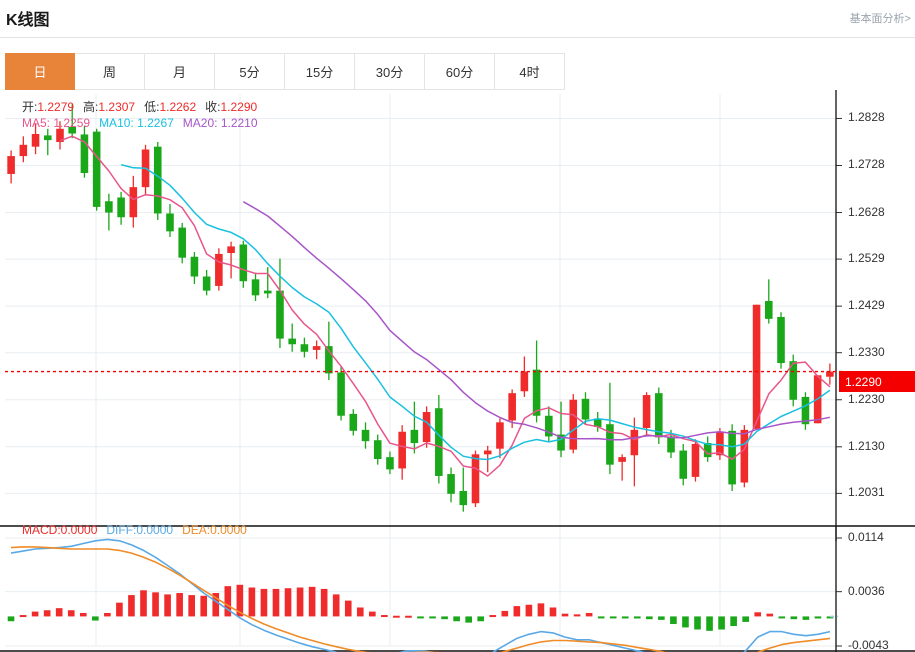 The width and height of the screenshot is (915, 652). Describe the element at coordinates (110, 71) in the screenshot. I see `tab-1: 周` at that location.